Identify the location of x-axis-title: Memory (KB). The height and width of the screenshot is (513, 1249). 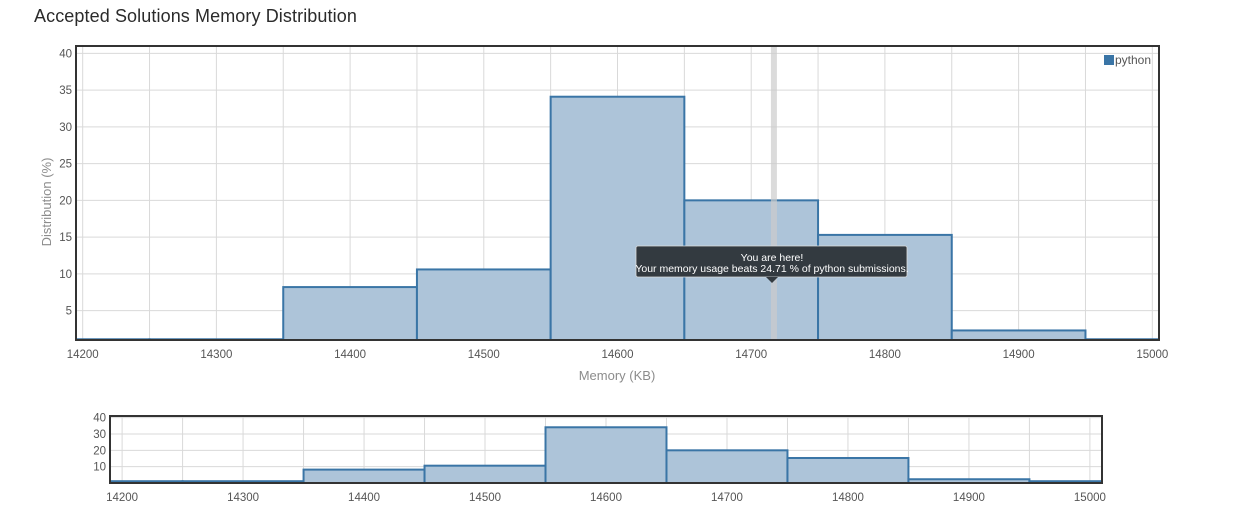
(617, 375).